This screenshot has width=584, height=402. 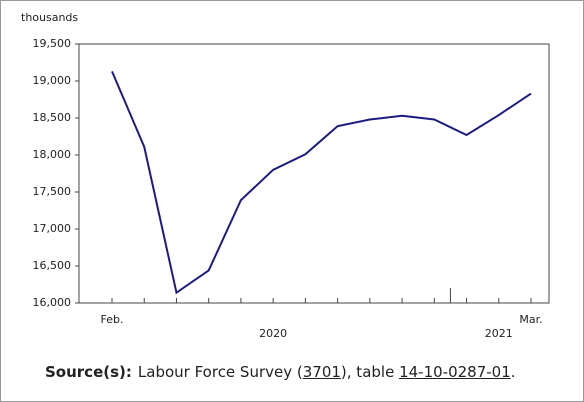 What do you see at coordinates (52, 43) in the screenshot?
I see `y-tick-label: 19,500` at bounding box center [52, 43].